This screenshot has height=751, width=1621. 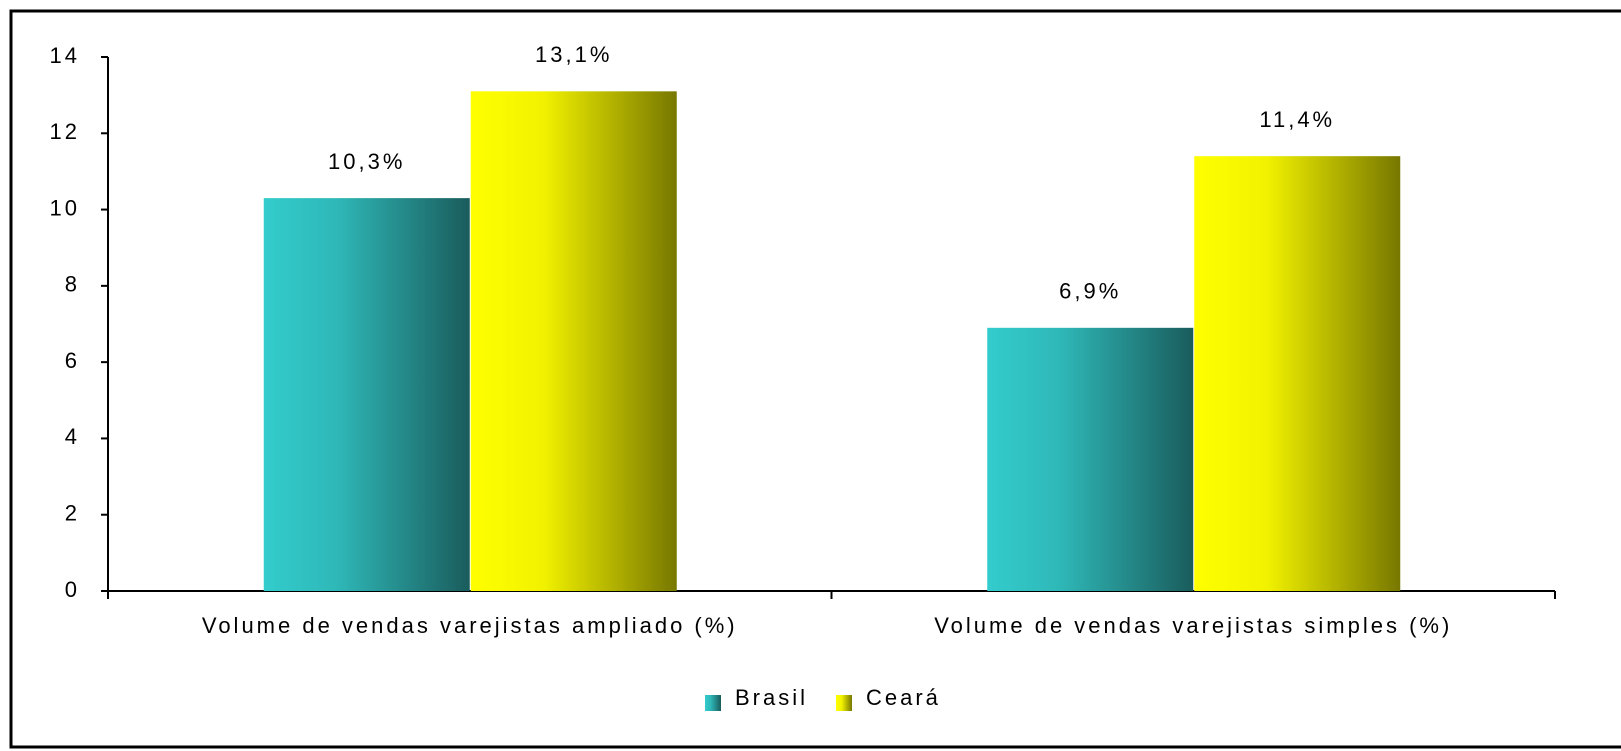 What do you see at coordinates (1297, 119) in the screenshot?
I see `value-label: 11,4%` at bounding box center [1297, 119].